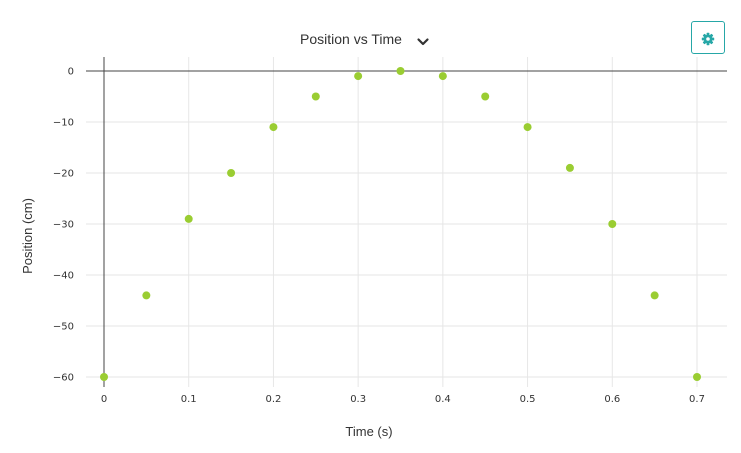 The width and height of the screenshot is (741, 453). What do you see at coordinates (443, 399) in the screenshot?
I see `x-tick-label: 0.4` at bounding box center [443, 399].